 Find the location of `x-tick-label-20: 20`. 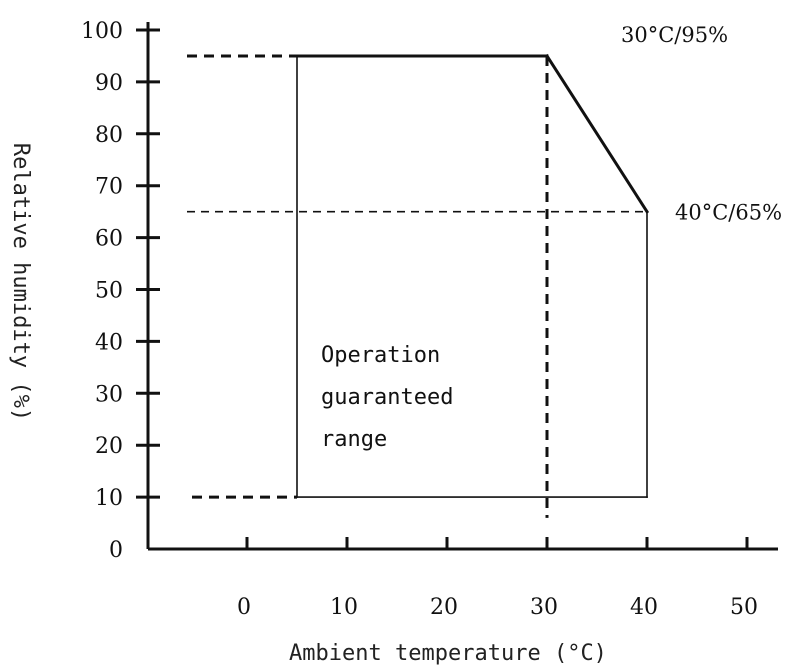

x-tick-label-20: 20 is located at coordinates (444, 607).